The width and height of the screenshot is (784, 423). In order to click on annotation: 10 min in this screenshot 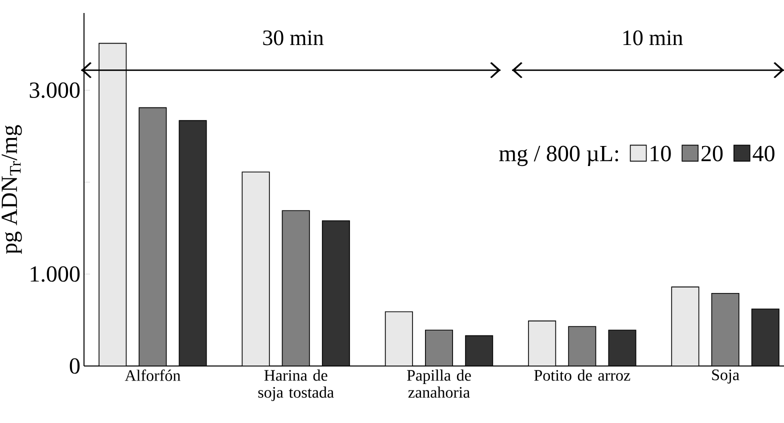, I will do `click(653, 38)`.